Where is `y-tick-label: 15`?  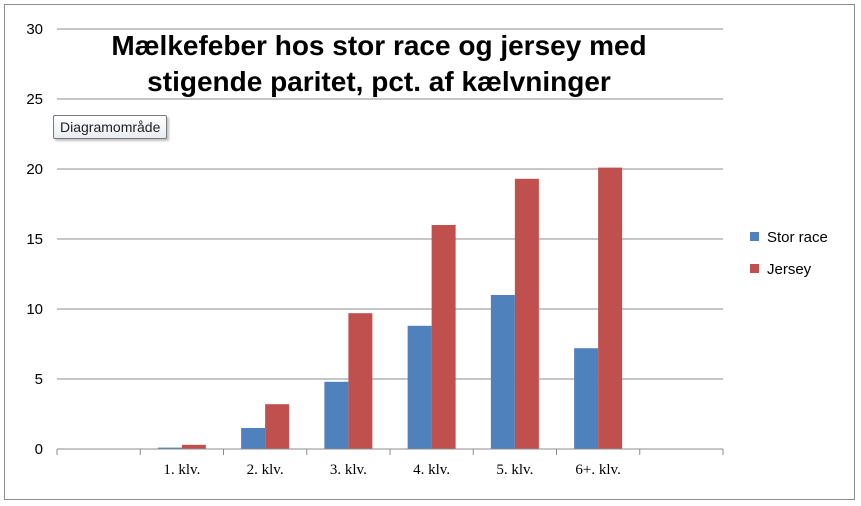 y-tick-label: 15 is located at coordinates (34, 239).